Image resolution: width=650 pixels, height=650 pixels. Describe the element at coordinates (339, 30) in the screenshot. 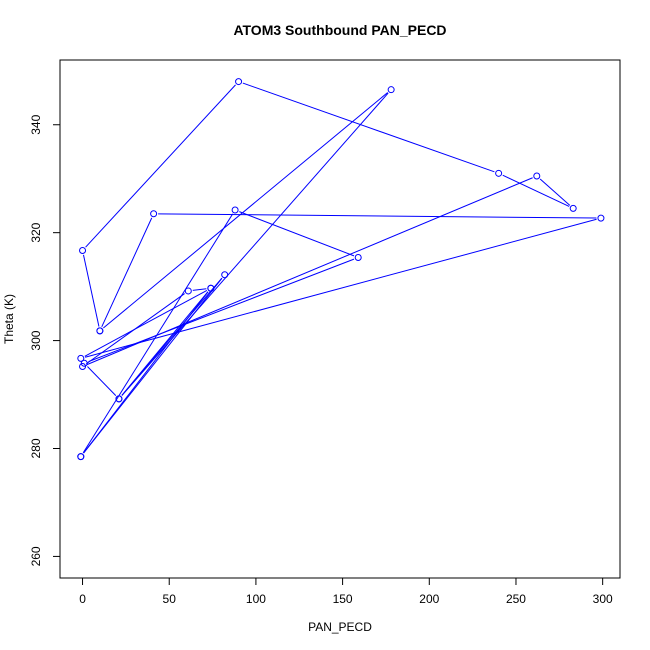

I see `chart-title: ATOM3 Southbound PAN_PECD` at that location.